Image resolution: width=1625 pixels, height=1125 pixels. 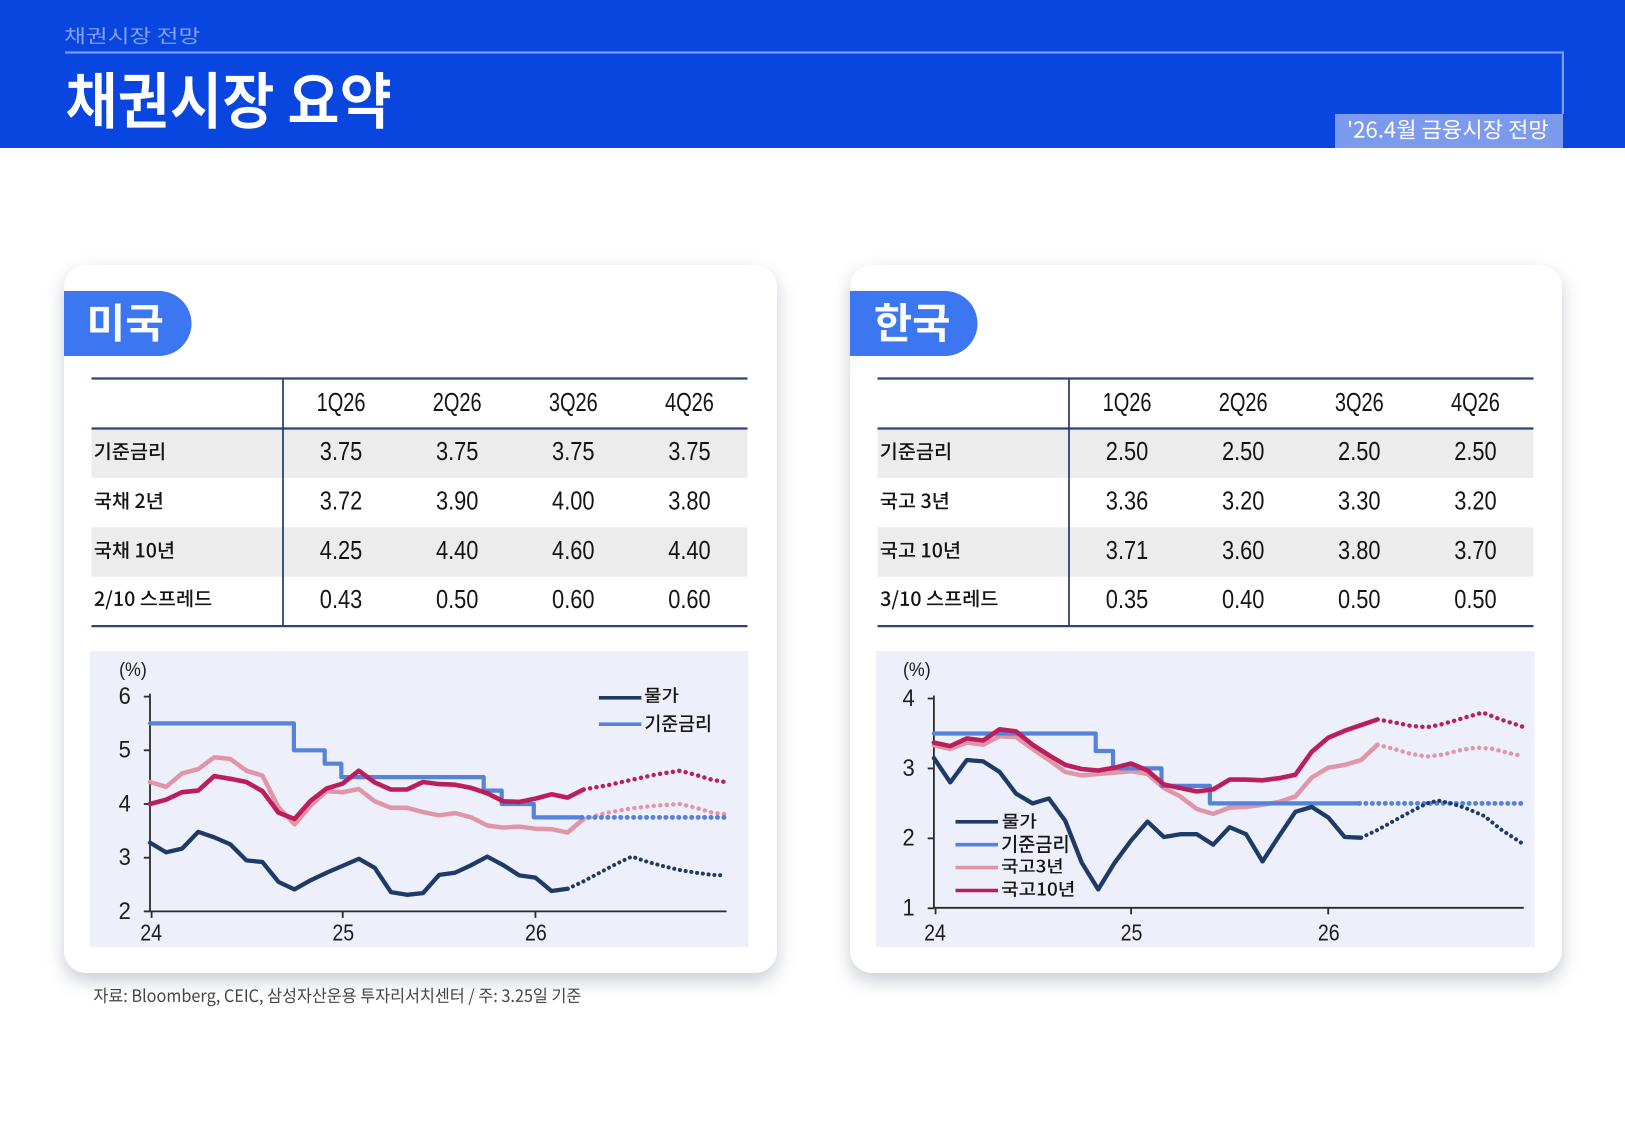 I want to click on svg-text: 4.60, so click(x=573, y=551).